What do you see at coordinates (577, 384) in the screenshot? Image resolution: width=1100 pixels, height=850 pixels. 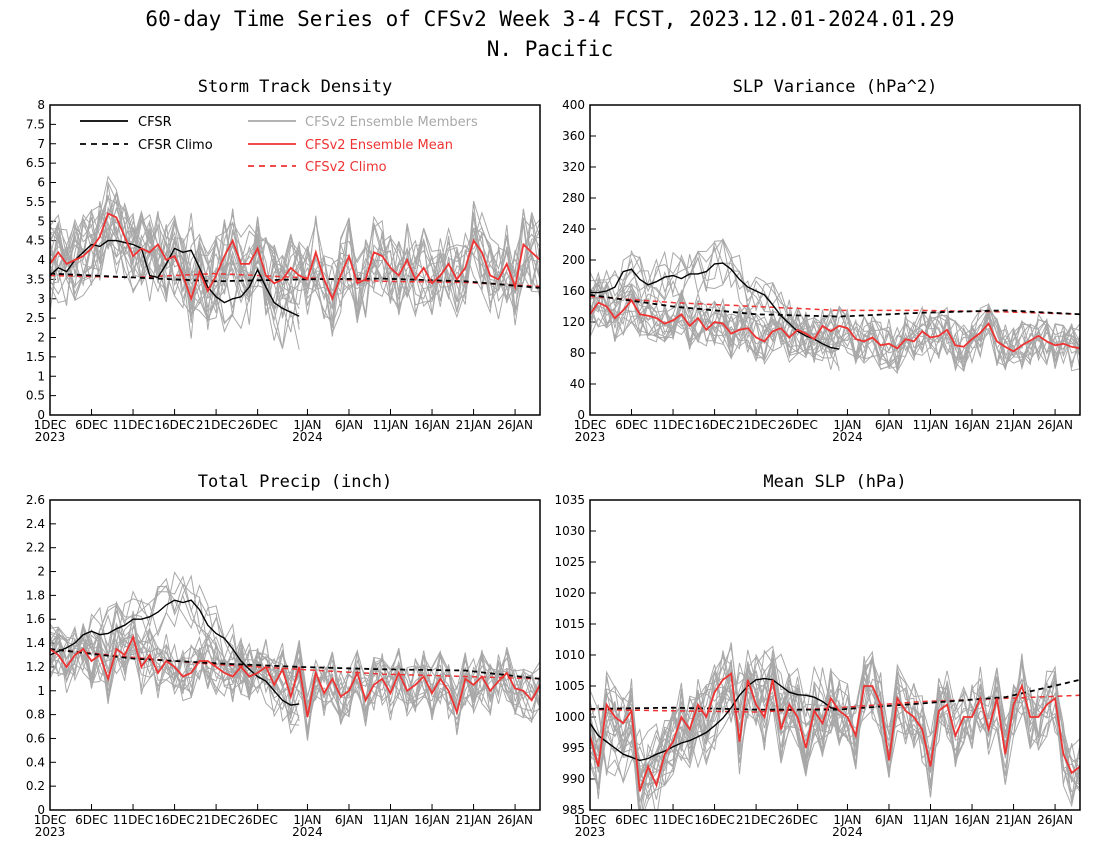 I see `y-tick-label: 40` at bounding box center [577, 384].